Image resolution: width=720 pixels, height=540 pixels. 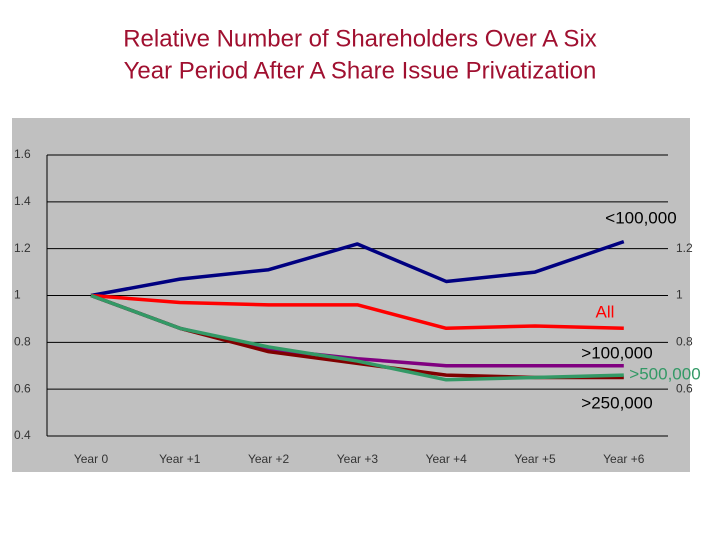 What do you see at coordinates (679, 295) in the screenshot?
I see `y2-tick-label: 1` at bounding box center [679, 295].